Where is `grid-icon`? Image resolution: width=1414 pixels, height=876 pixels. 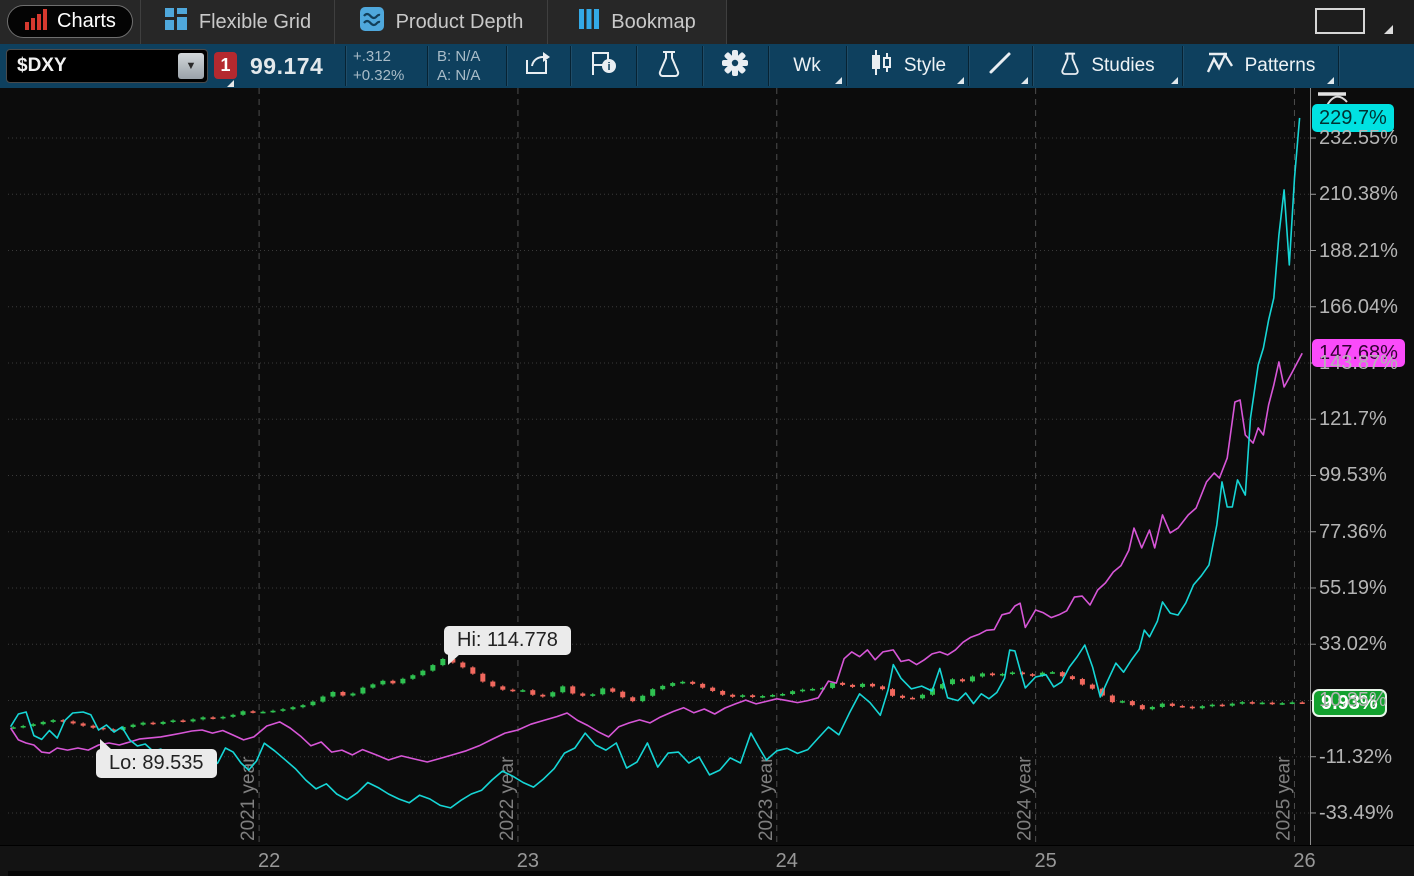
grid-icon is located at coordinates (176, 22).